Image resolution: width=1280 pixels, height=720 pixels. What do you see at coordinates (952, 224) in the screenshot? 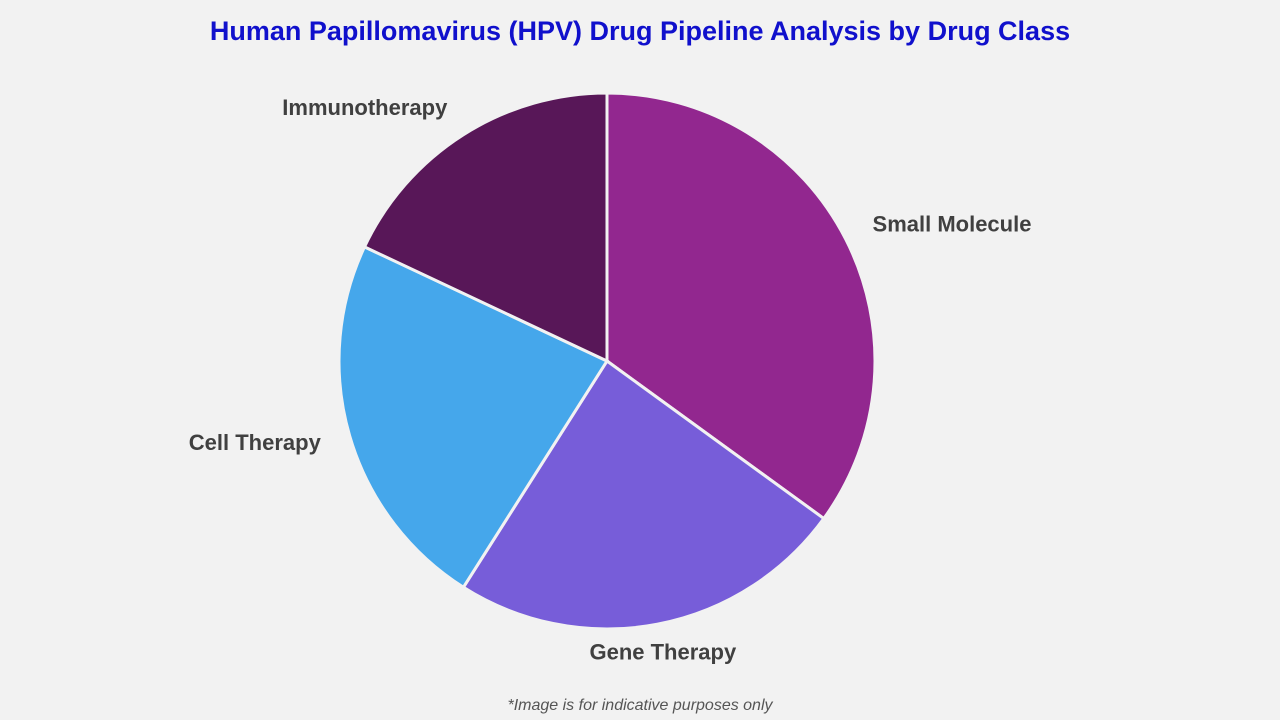
I see `slice-label-small-molecule: Small Molecule` at bounding box center [952, 224].